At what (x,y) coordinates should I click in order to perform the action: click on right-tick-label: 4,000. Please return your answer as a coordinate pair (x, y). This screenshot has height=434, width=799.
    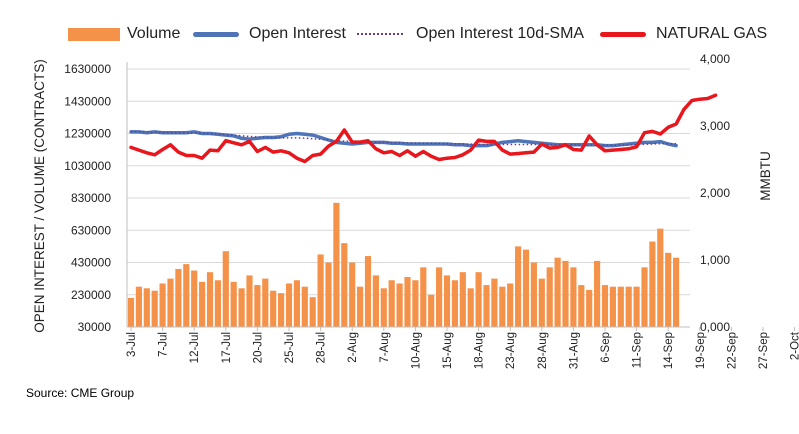
    Looking at the image, I should click on (715, 59).